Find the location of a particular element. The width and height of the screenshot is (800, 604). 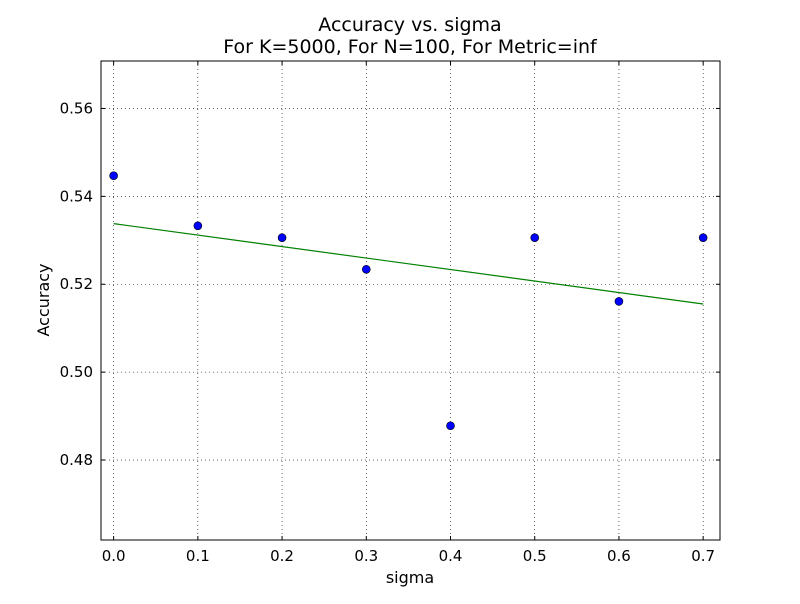

y-tick-label: 0.48 is located at coordinates (76, 460).